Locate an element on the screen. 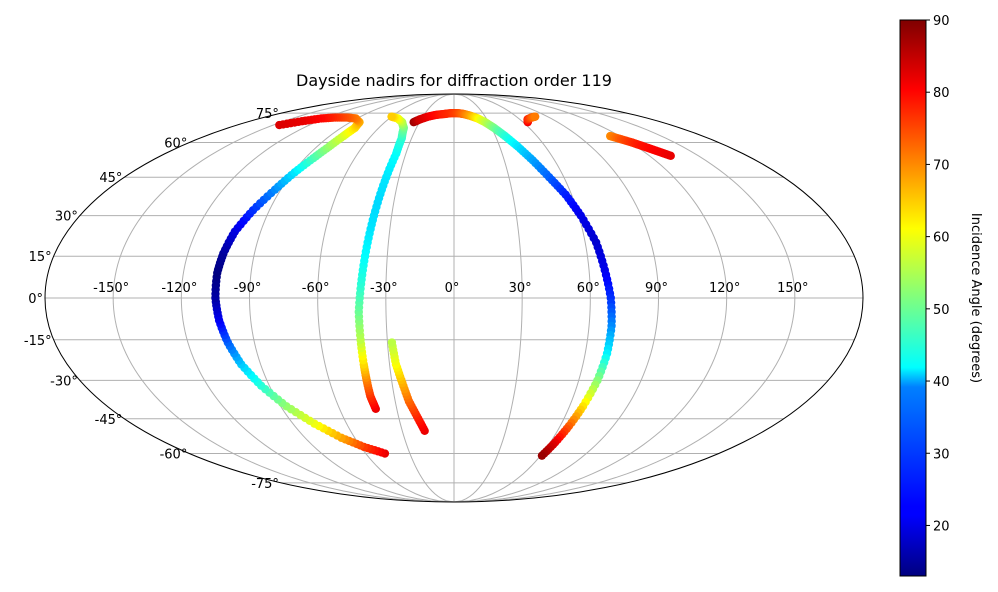 This screenshot has height=592, width=998. colorbar-ticks: 20 30 40 50 60 70 80 90 is located at coordinates (938, 274).